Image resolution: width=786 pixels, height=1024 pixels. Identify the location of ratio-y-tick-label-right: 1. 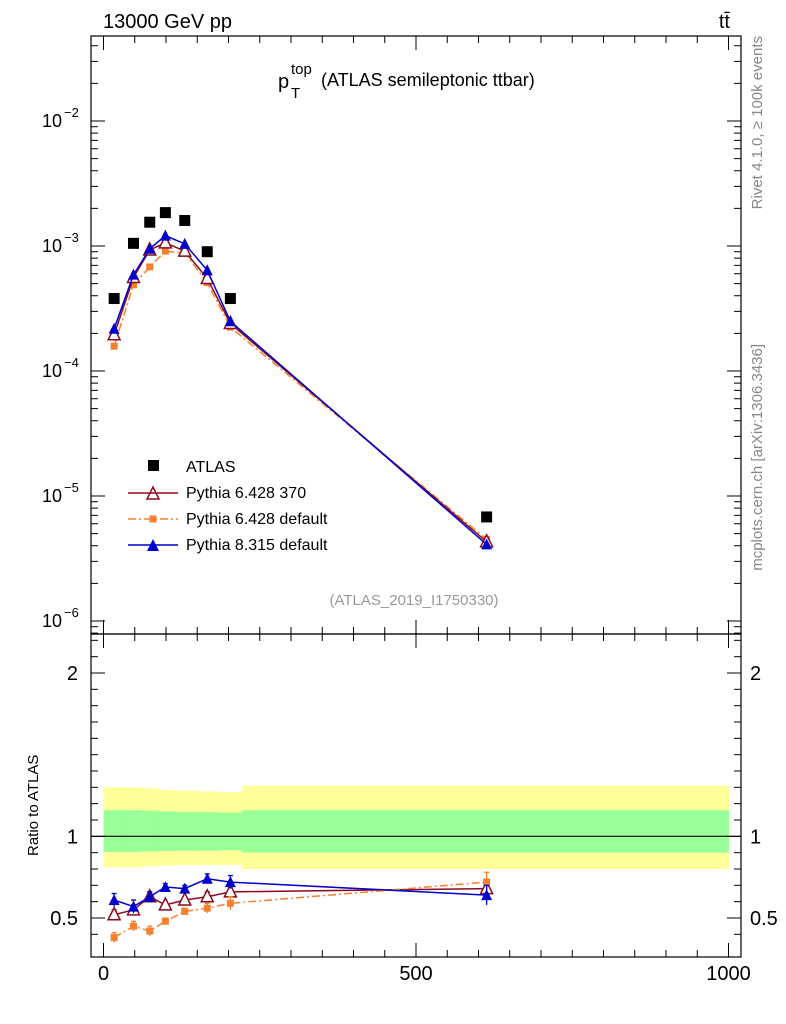
(755, 837).